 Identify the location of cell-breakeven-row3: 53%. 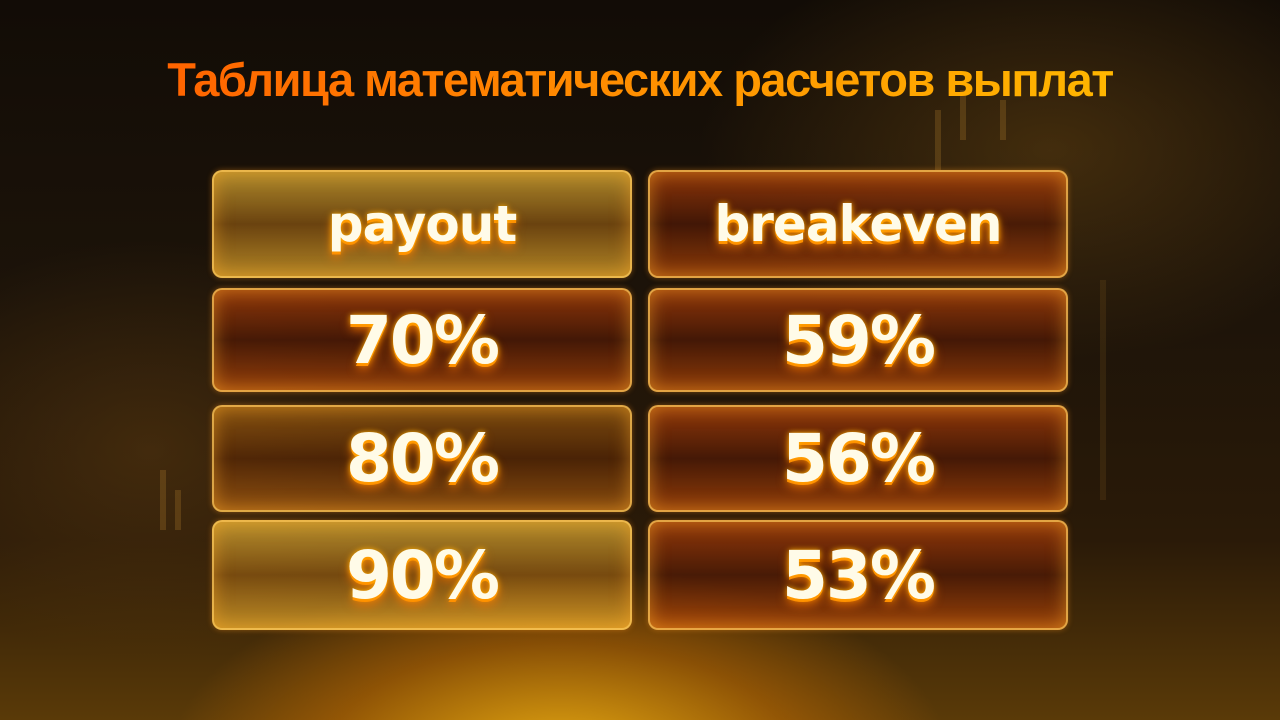
(858, 575).